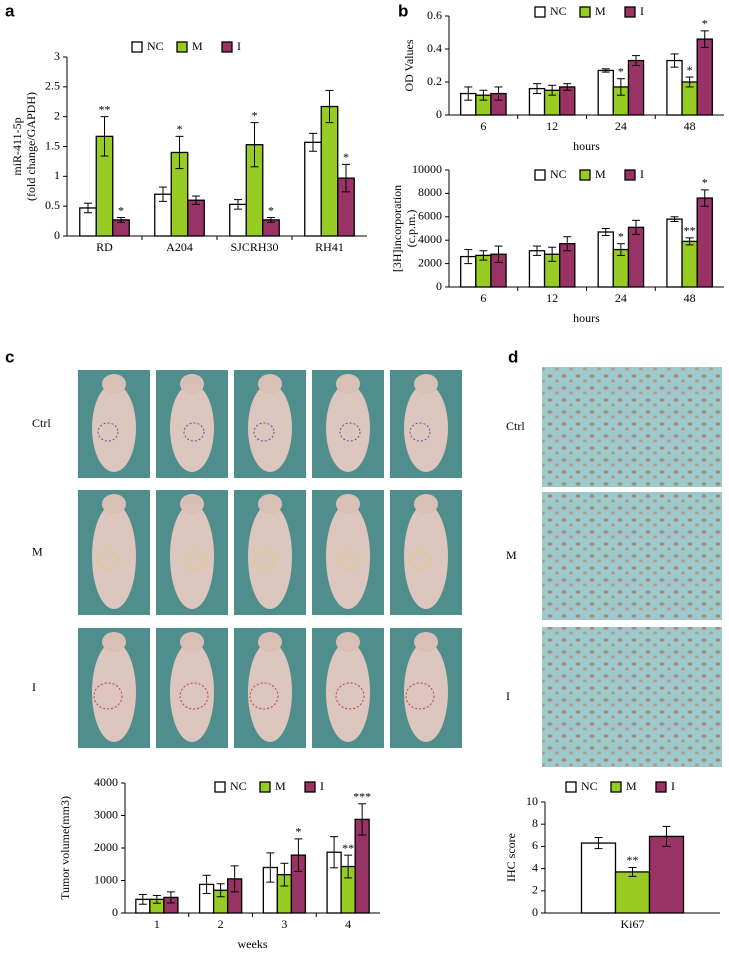 The width and height of the screenshot is (729, 953). What do you see at coordinates (221, 924) in the screenshot?
I see `x-tick-label: 2` at bounding box center [221, 924].